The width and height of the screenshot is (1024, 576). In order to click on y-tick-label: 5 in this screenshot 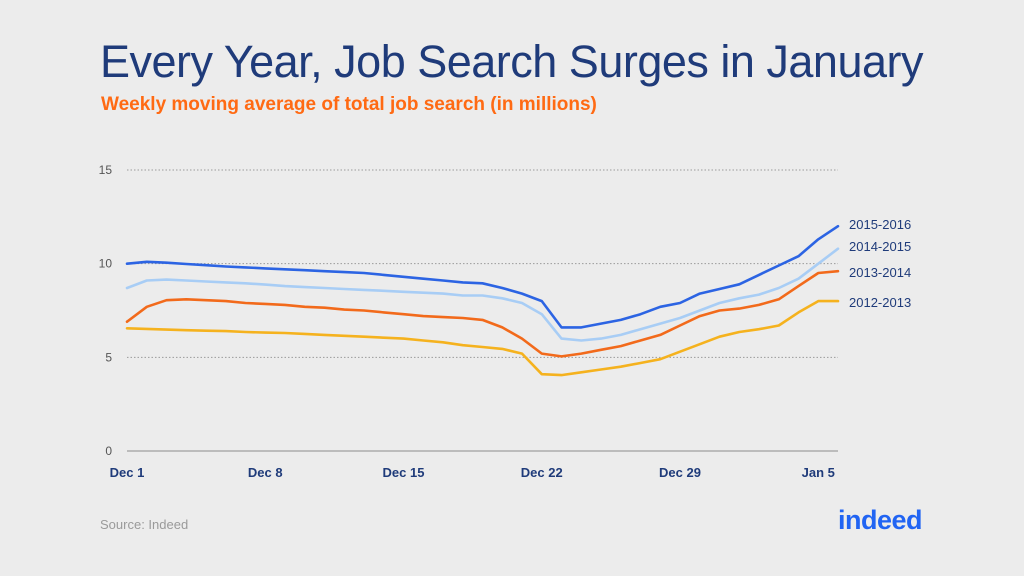, I will do `click(108, 357)`.